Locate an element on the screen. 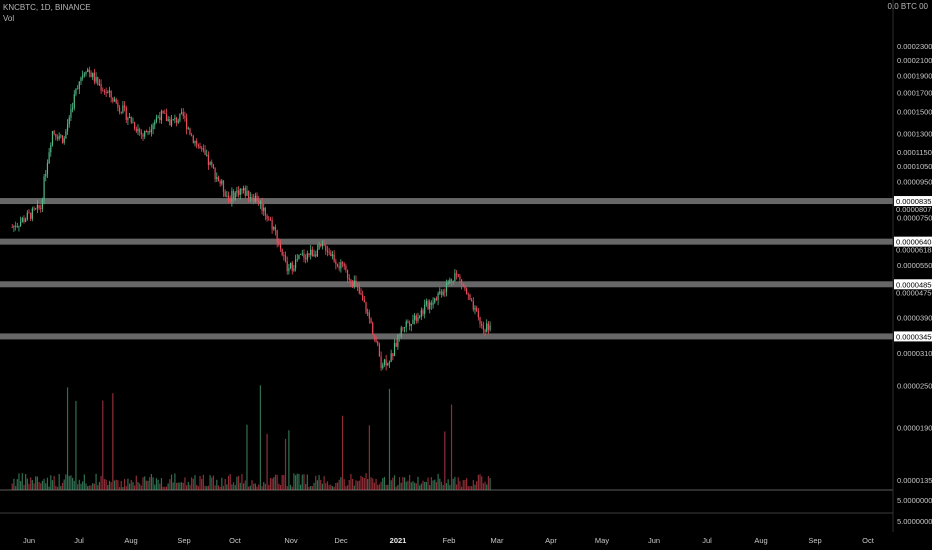 Image resolution: width=932 pixels, height=550 pixels. level-band is located at coordinates (446, 241).